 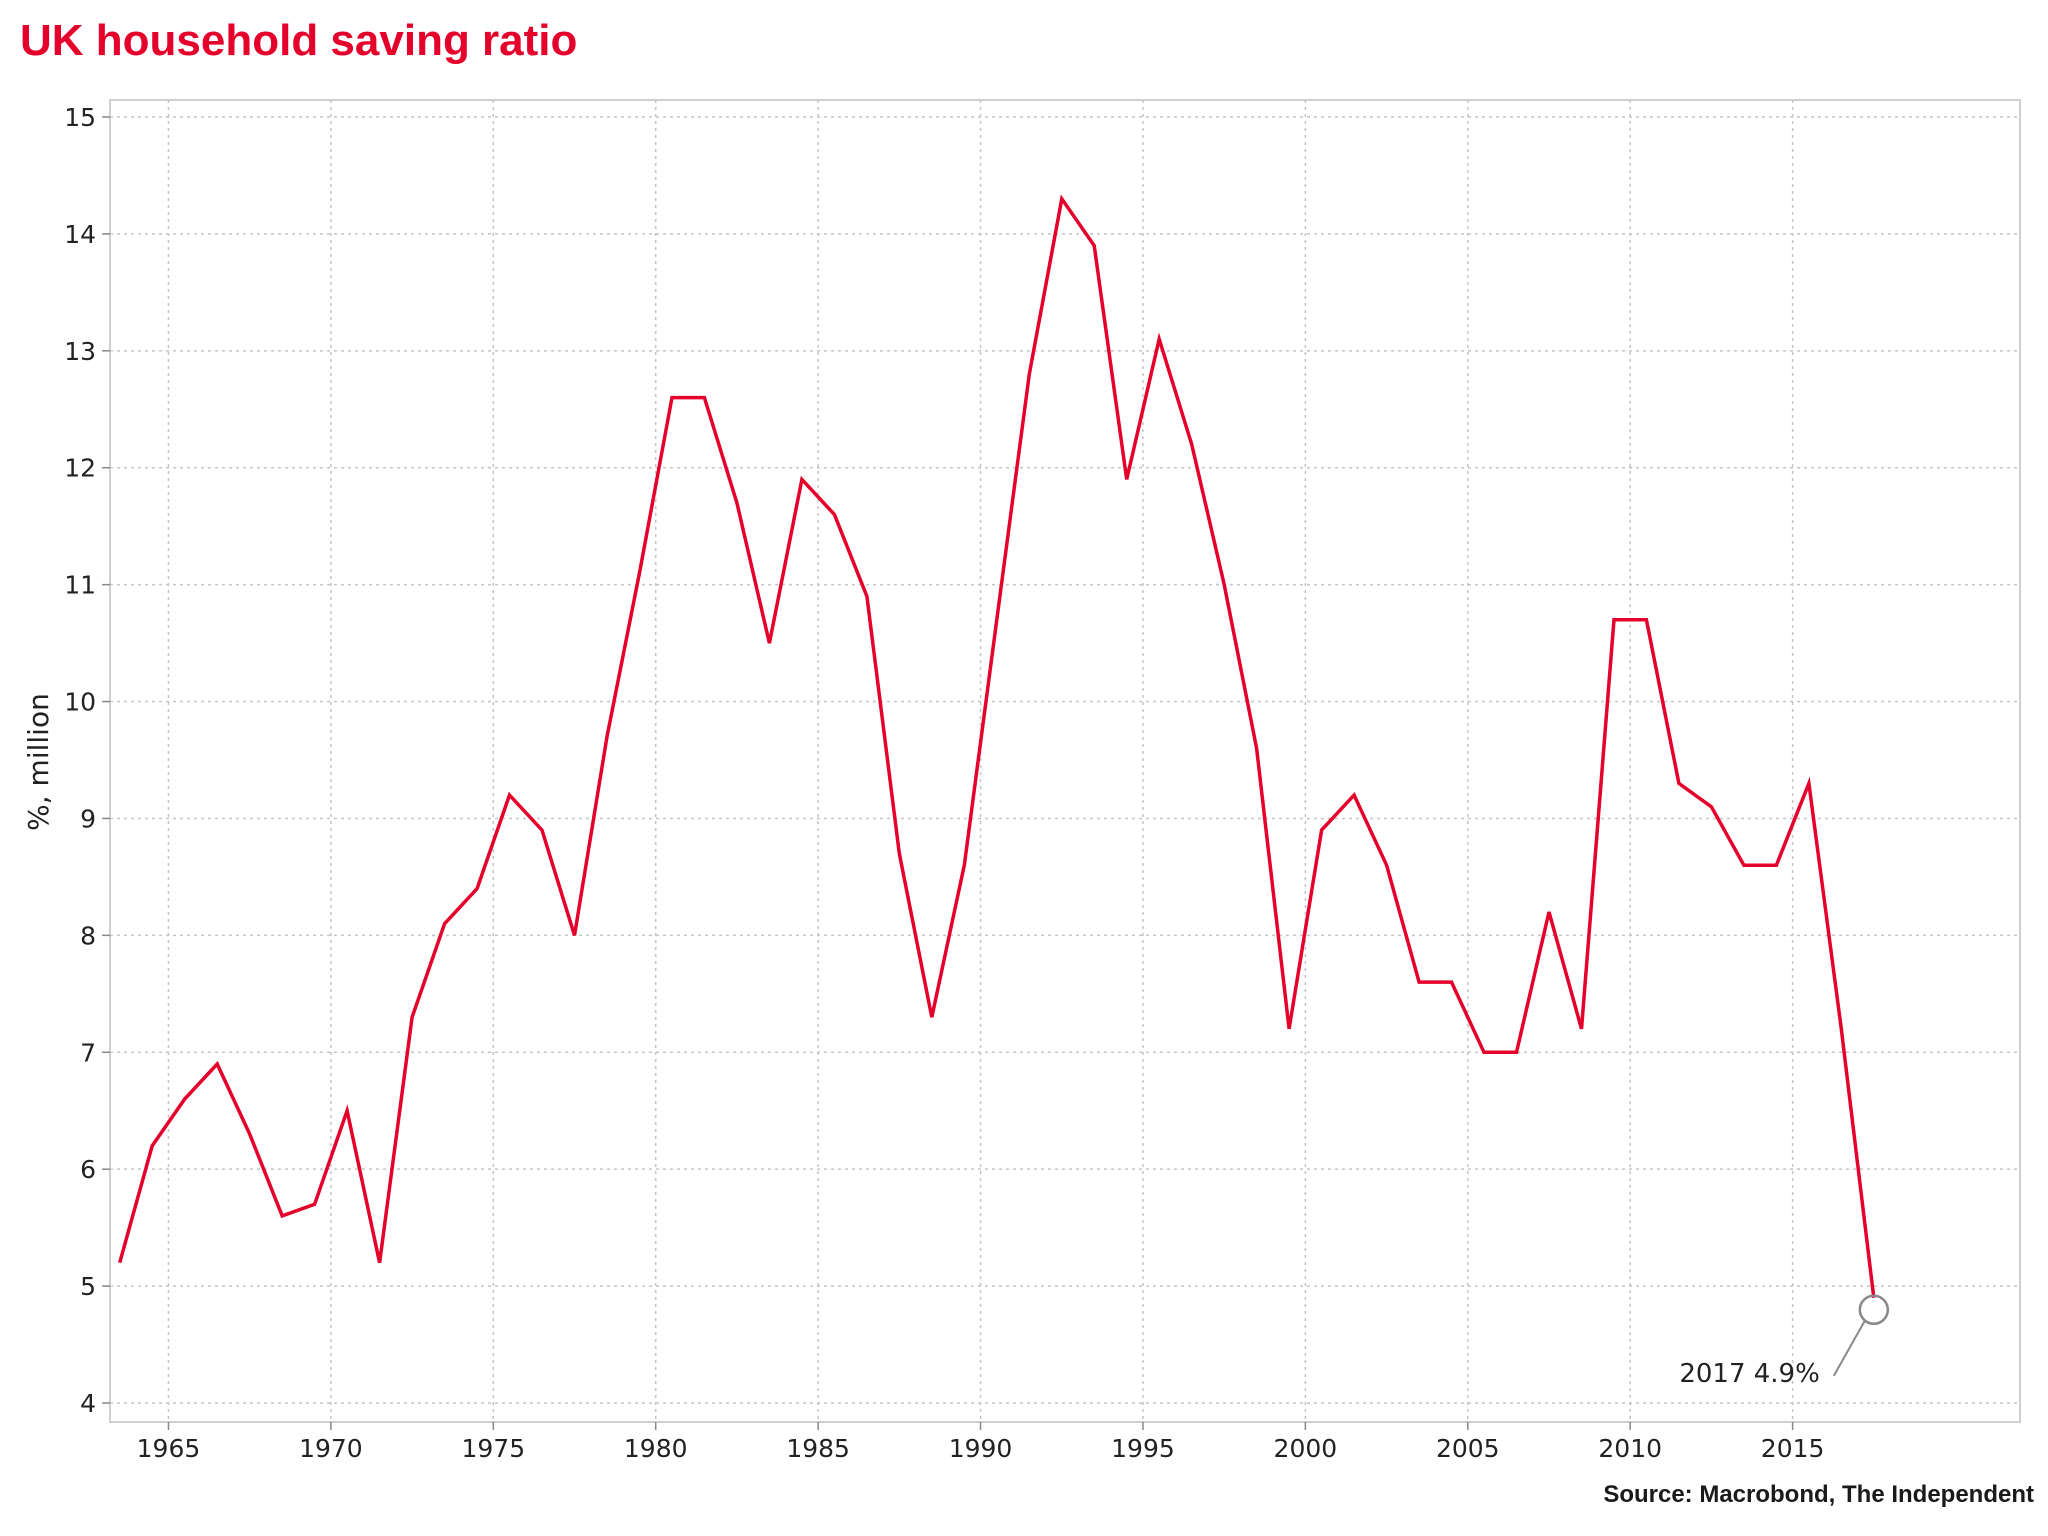 I want to click on x-tick-label: 1975, so click(x=493, y=1448).